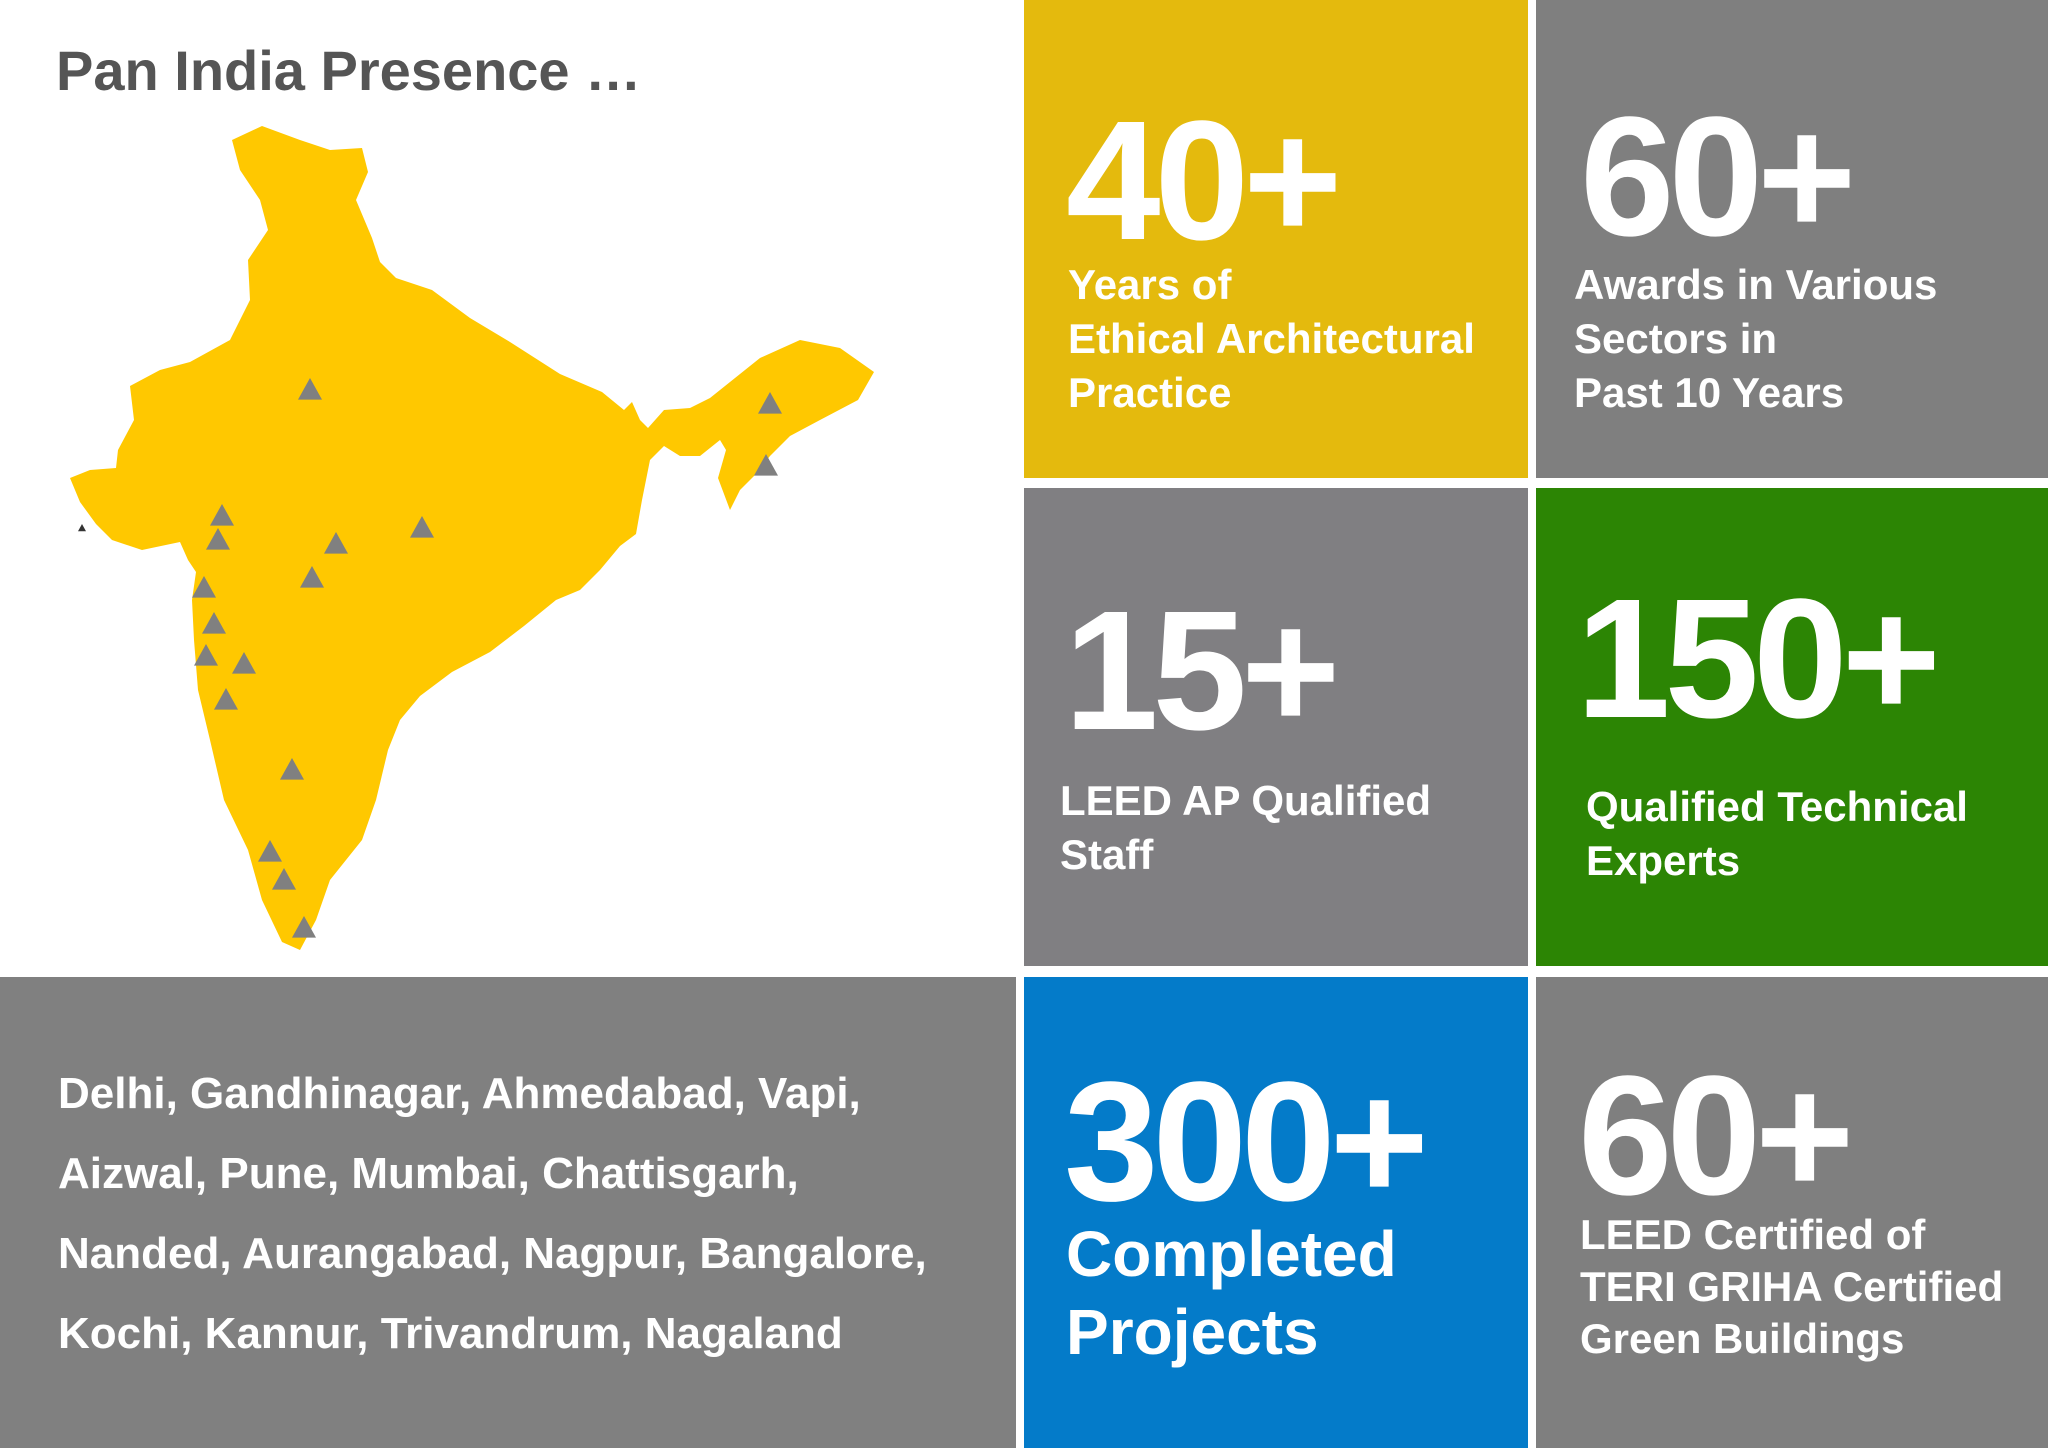 The height and width of the screenshot is (1448, 2048). What do you see at coordinates (1676, 338) in the screenshot?
I see `stat-line: Sectors in` at bounding box center [1676, 338].